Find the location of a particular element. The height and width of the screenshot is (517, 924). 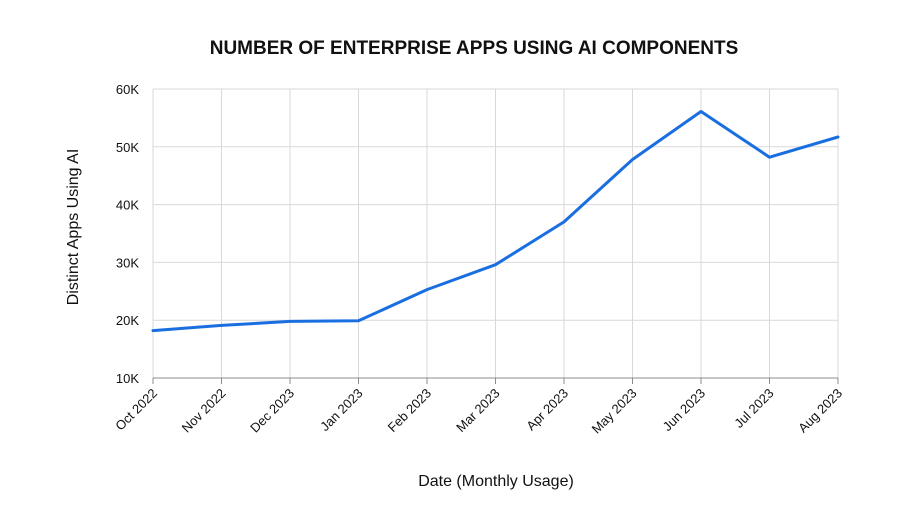

y-tick-label: 50K is located at coordinates (127, 147).